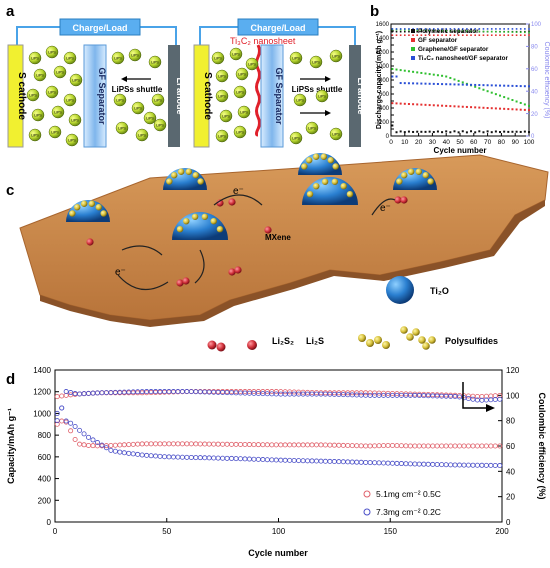  What do you see at coordinates (328, 113) in the screenshot?
I see `shuttle-arrow-right-lower-head` at bounding box center [328, 113].